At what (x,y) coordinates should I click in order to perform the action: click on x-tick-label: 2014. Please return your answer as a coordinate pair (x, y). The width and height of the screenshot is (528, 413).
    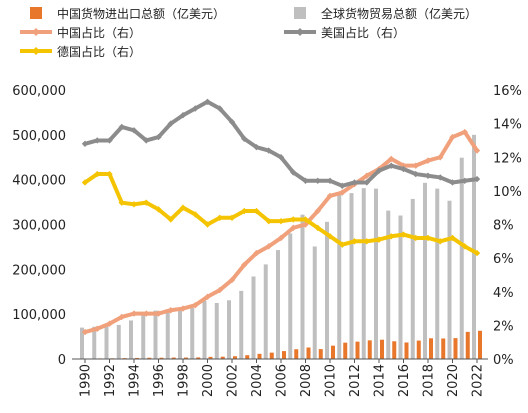
    Looking at the image, I should click on (380, 380).